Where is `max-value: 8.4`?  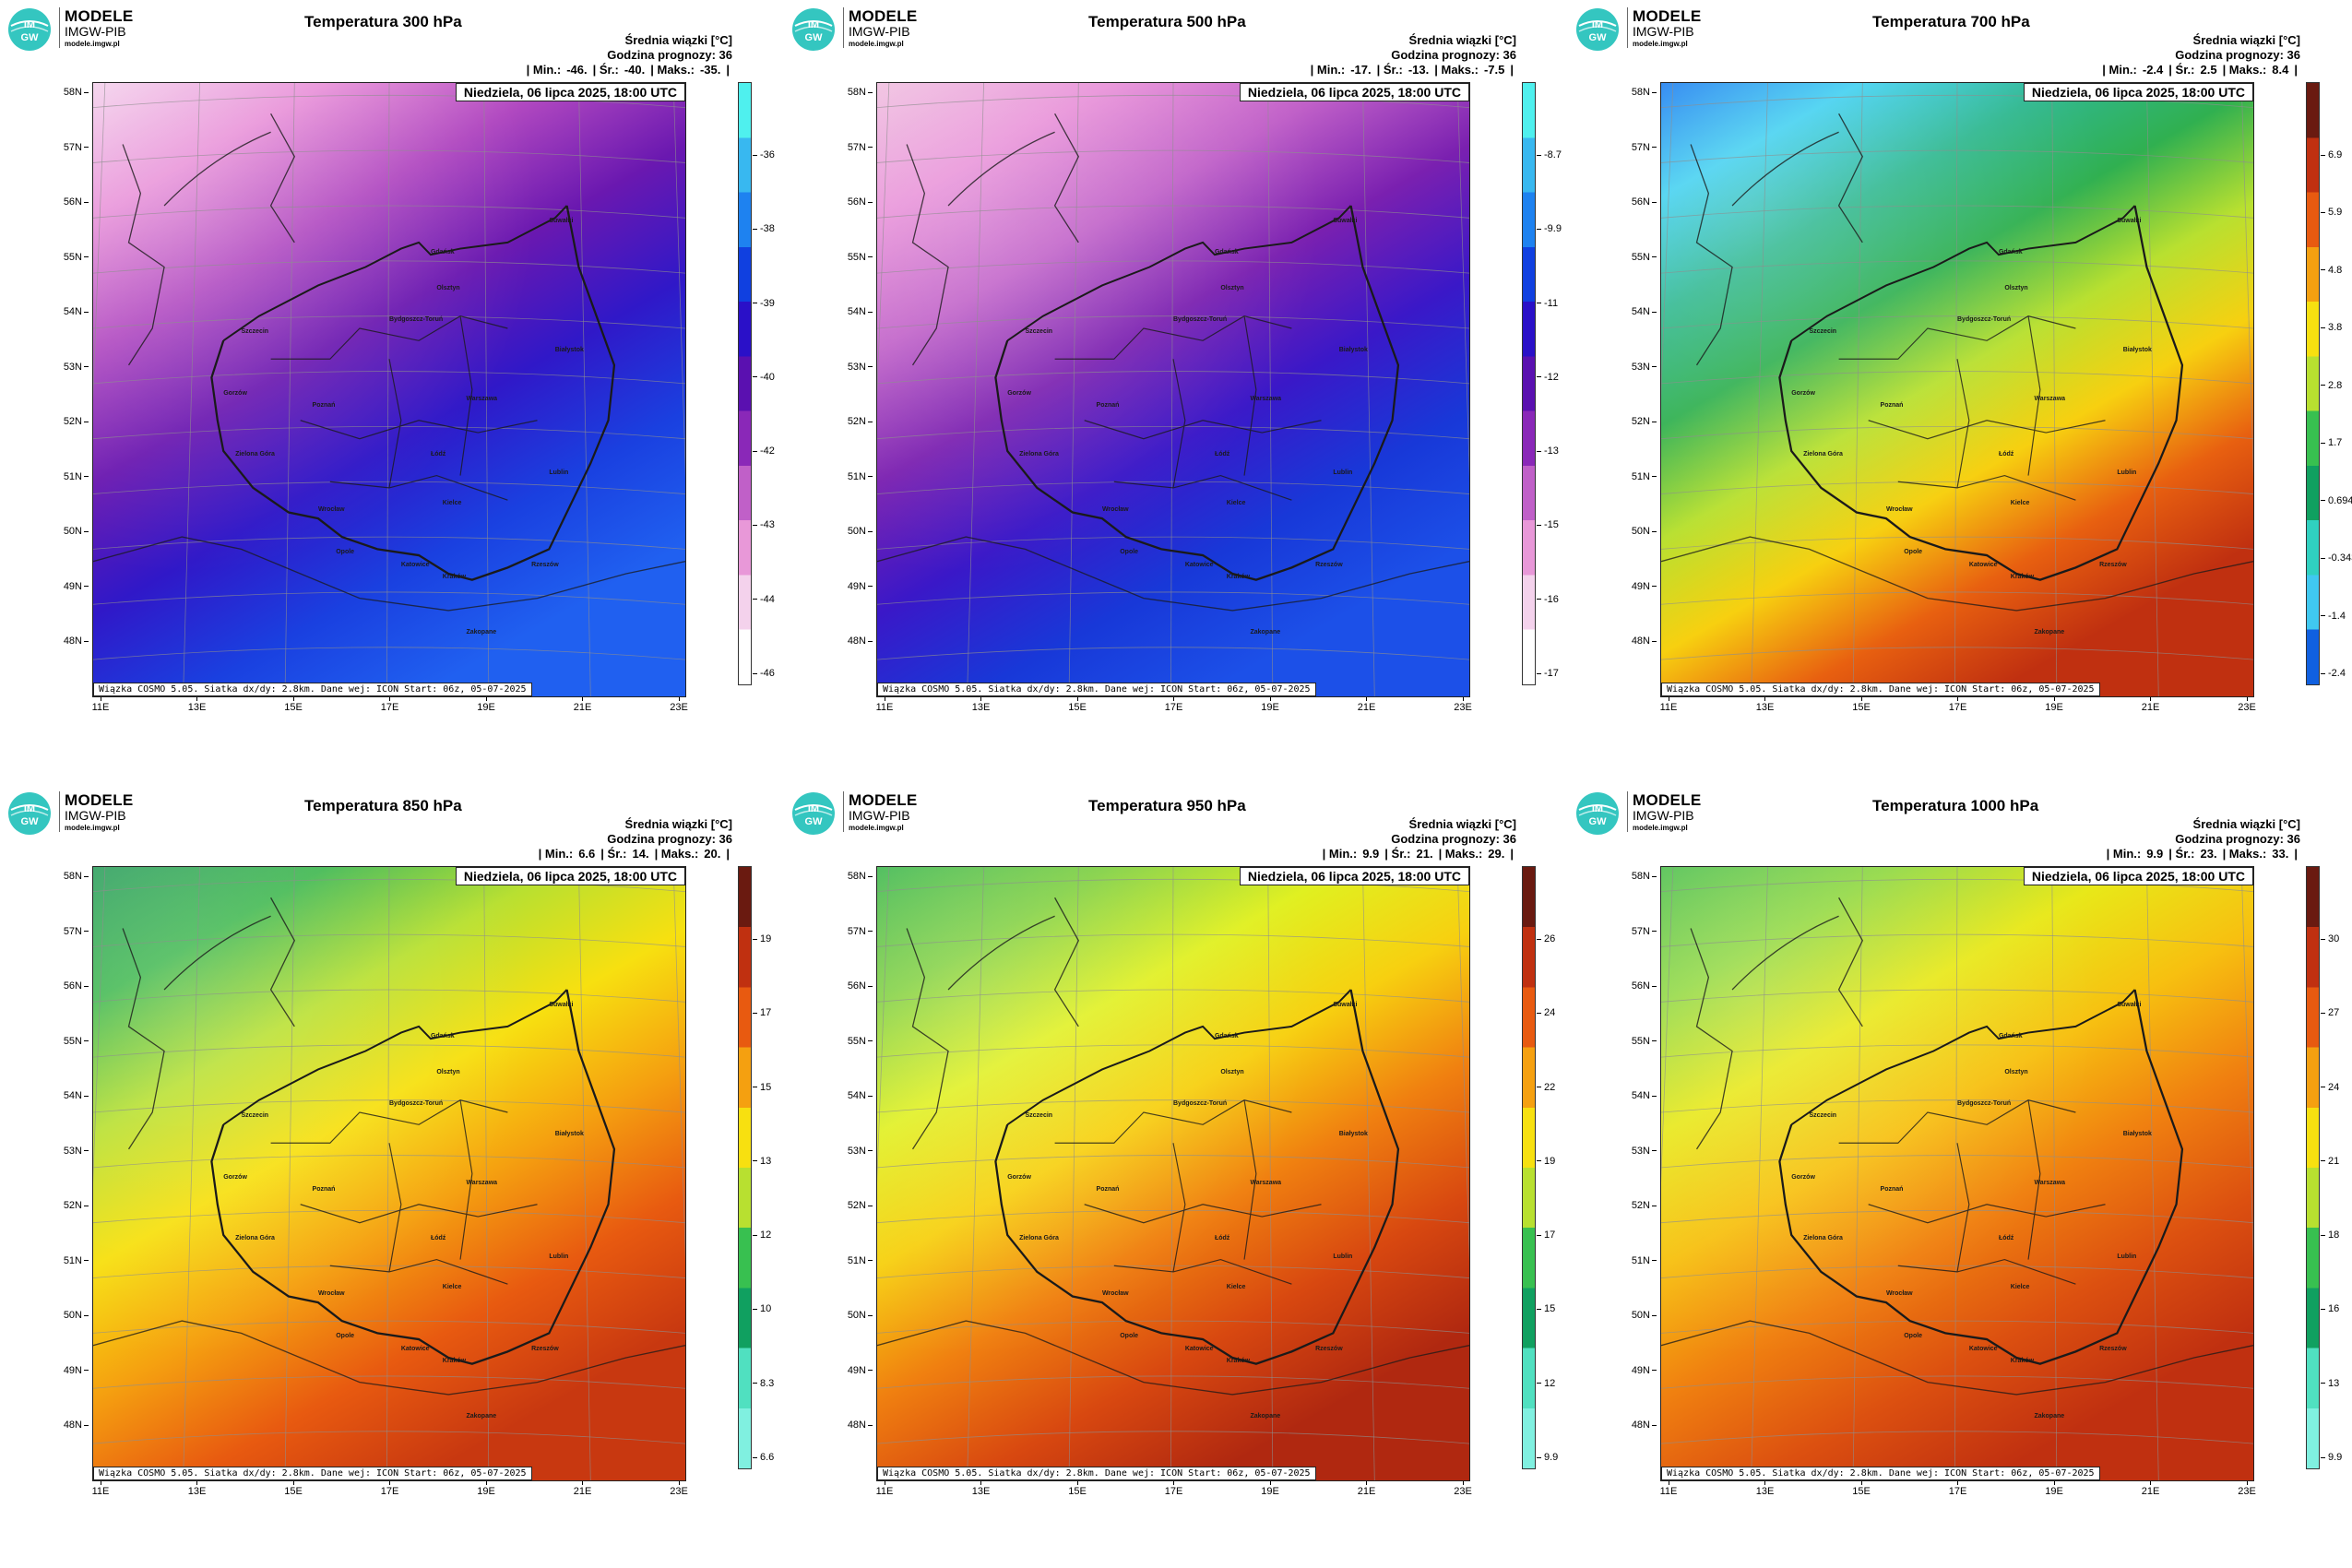 max-value: 8.4 is located at coordinates (2280, 70).